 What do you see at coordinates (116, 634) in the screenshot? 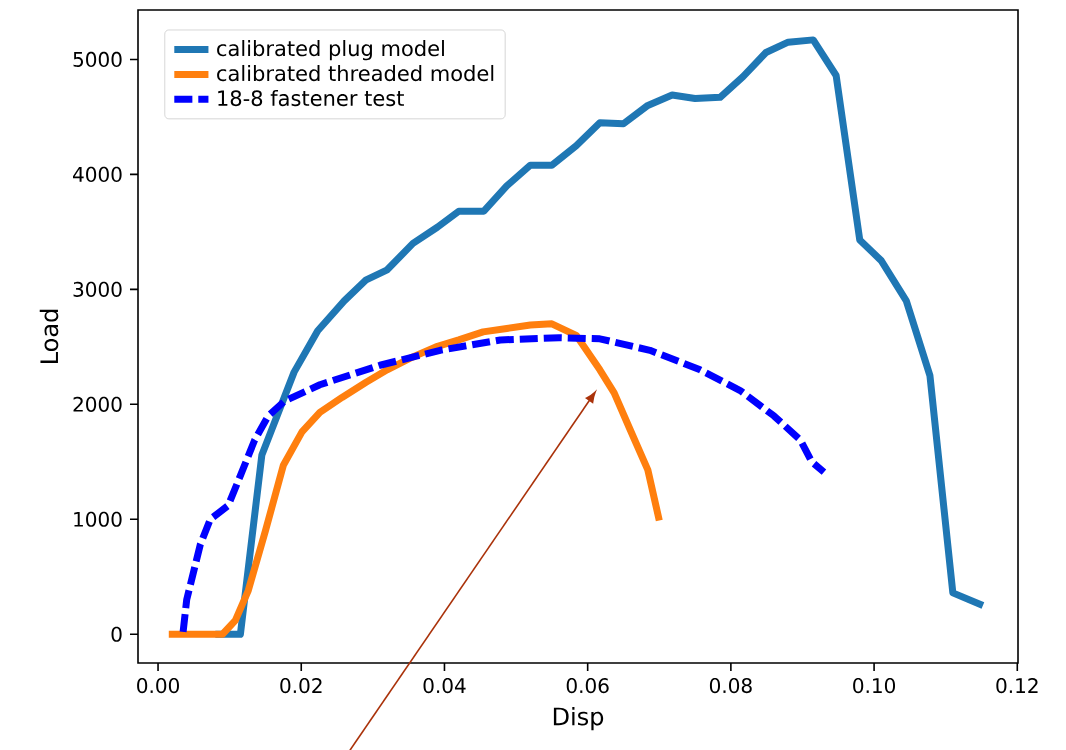
I see `y-tick-label: 0` at bounding box center [116, 634].